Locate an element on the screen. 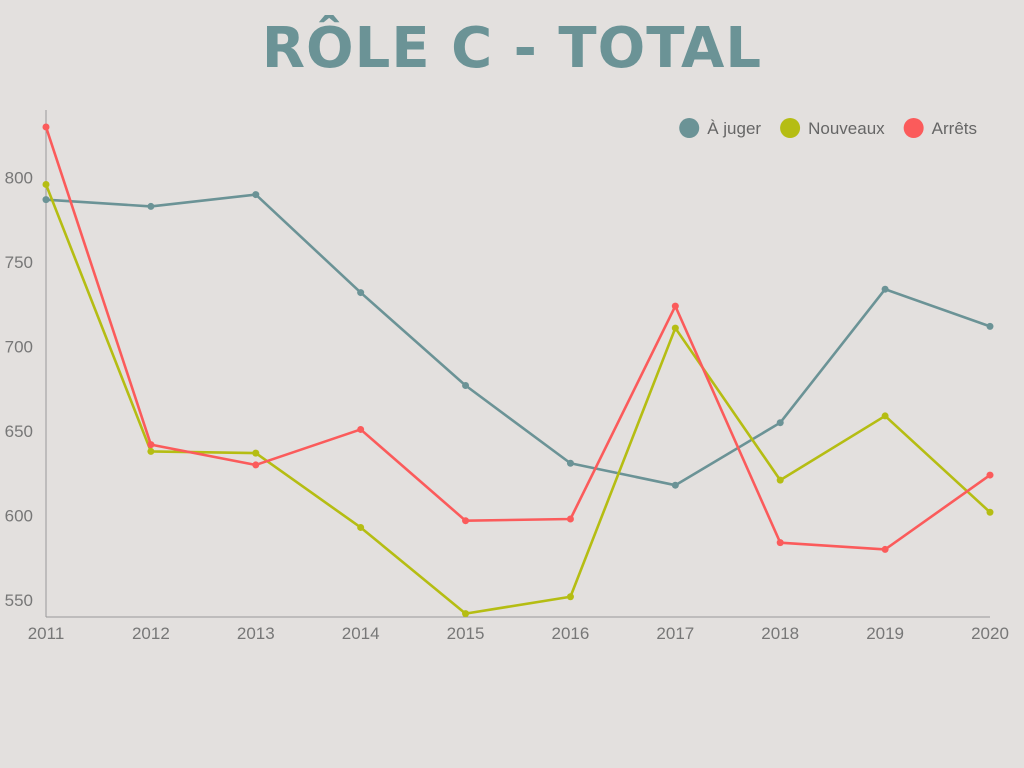 The width and height of the screenshot is (1024, 768). y-tick-label: 700 is located at coordinates (19, 347).